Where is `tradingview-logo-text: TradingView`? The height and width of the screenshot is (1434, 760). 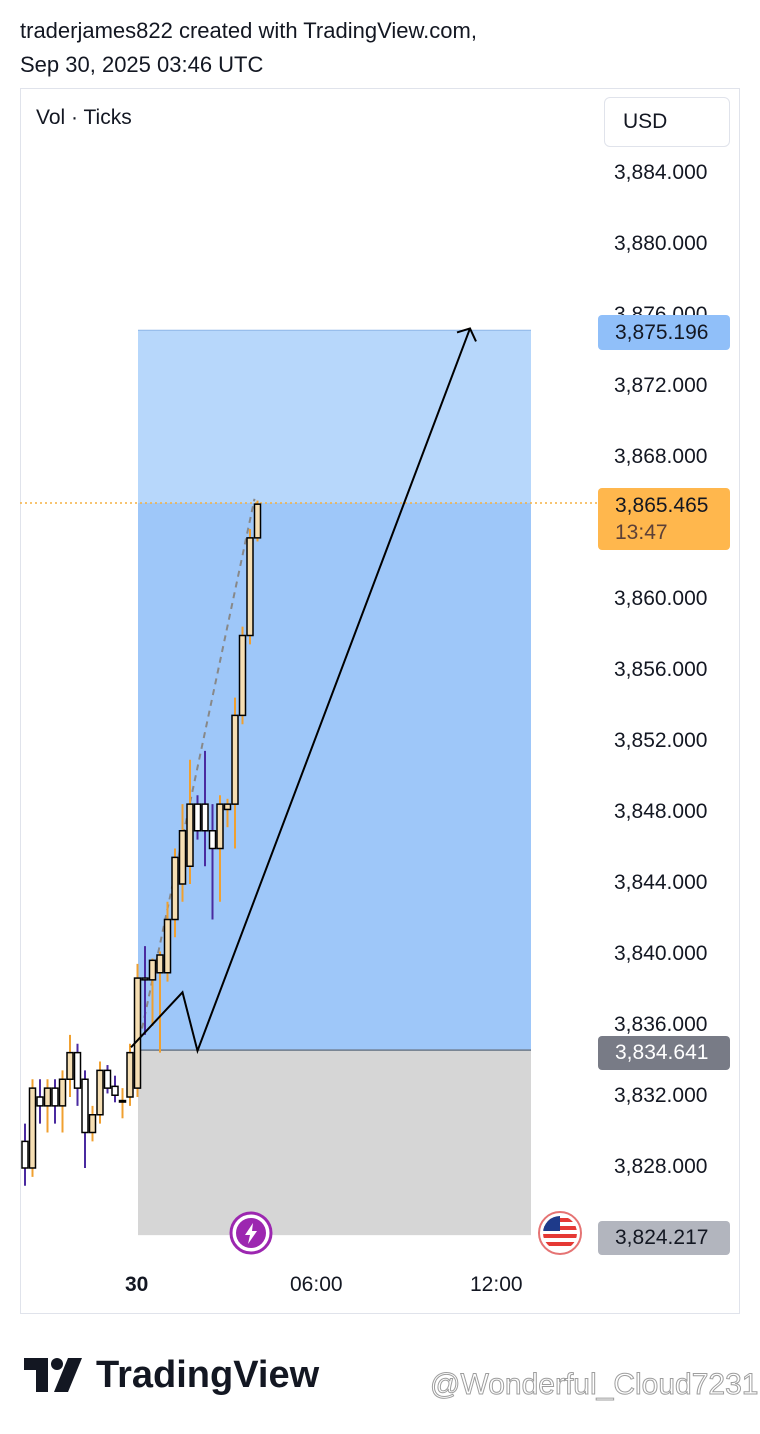 tradingview-logo-text: TradingView is located at coordinates (208, 1375).